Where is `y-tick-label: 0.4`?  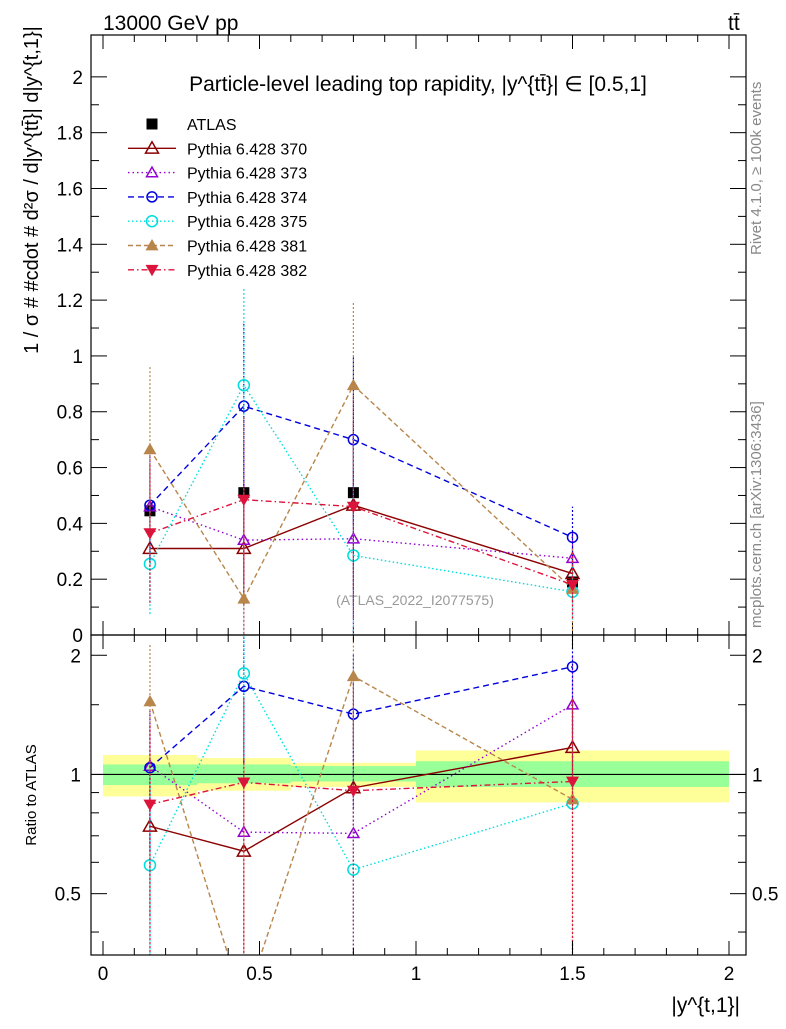
y-tick-label: 0.4 is located at coordinates (70, 524).